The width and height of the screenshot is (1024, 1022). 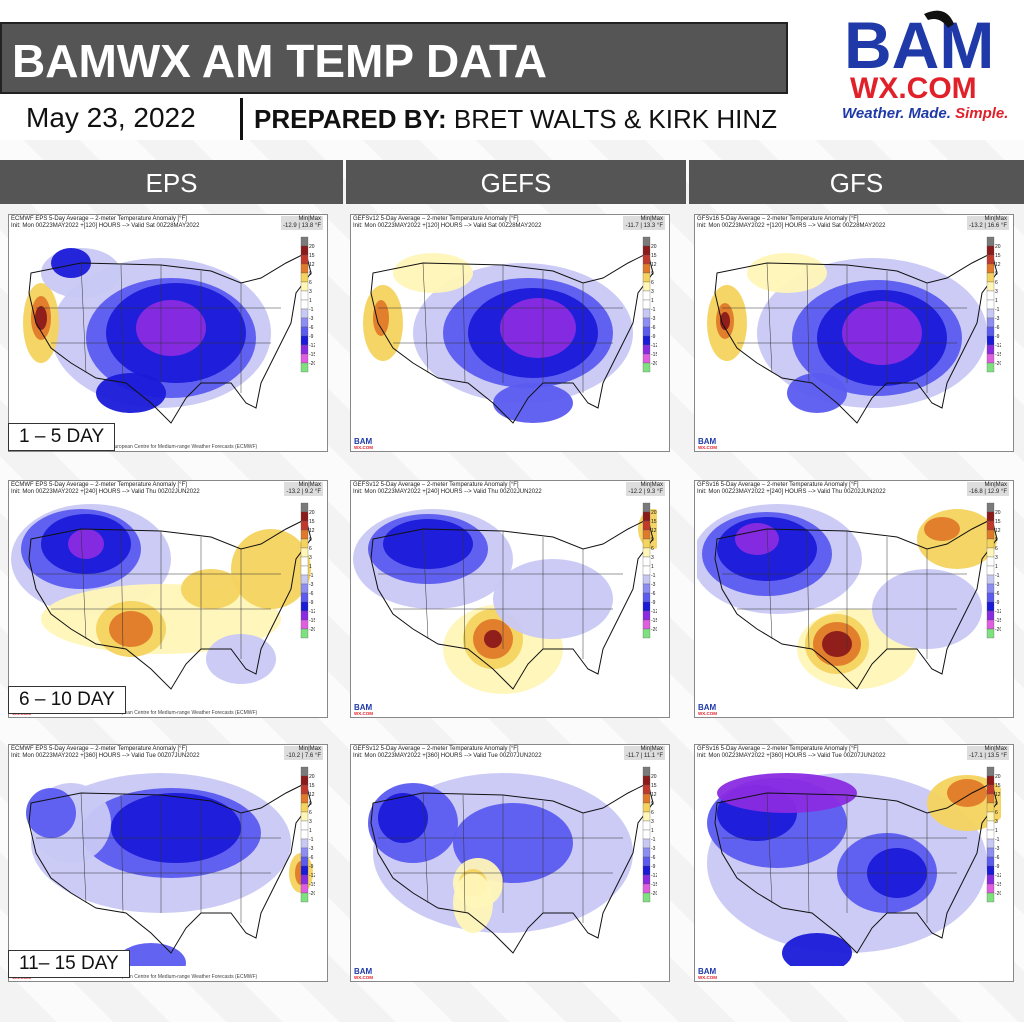 I want to click on prepared-label: PREPARED BY:, so click(x=350, y=119).